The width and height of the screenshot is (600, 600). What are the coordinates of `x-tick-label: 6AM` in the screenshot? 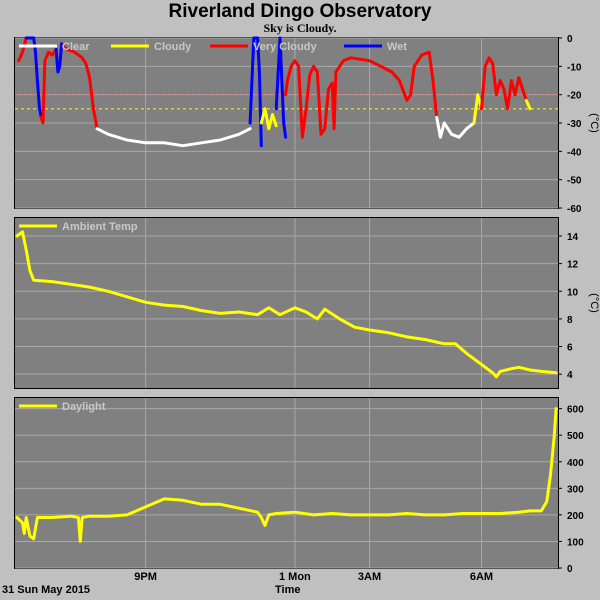 It's located at (481, 577).